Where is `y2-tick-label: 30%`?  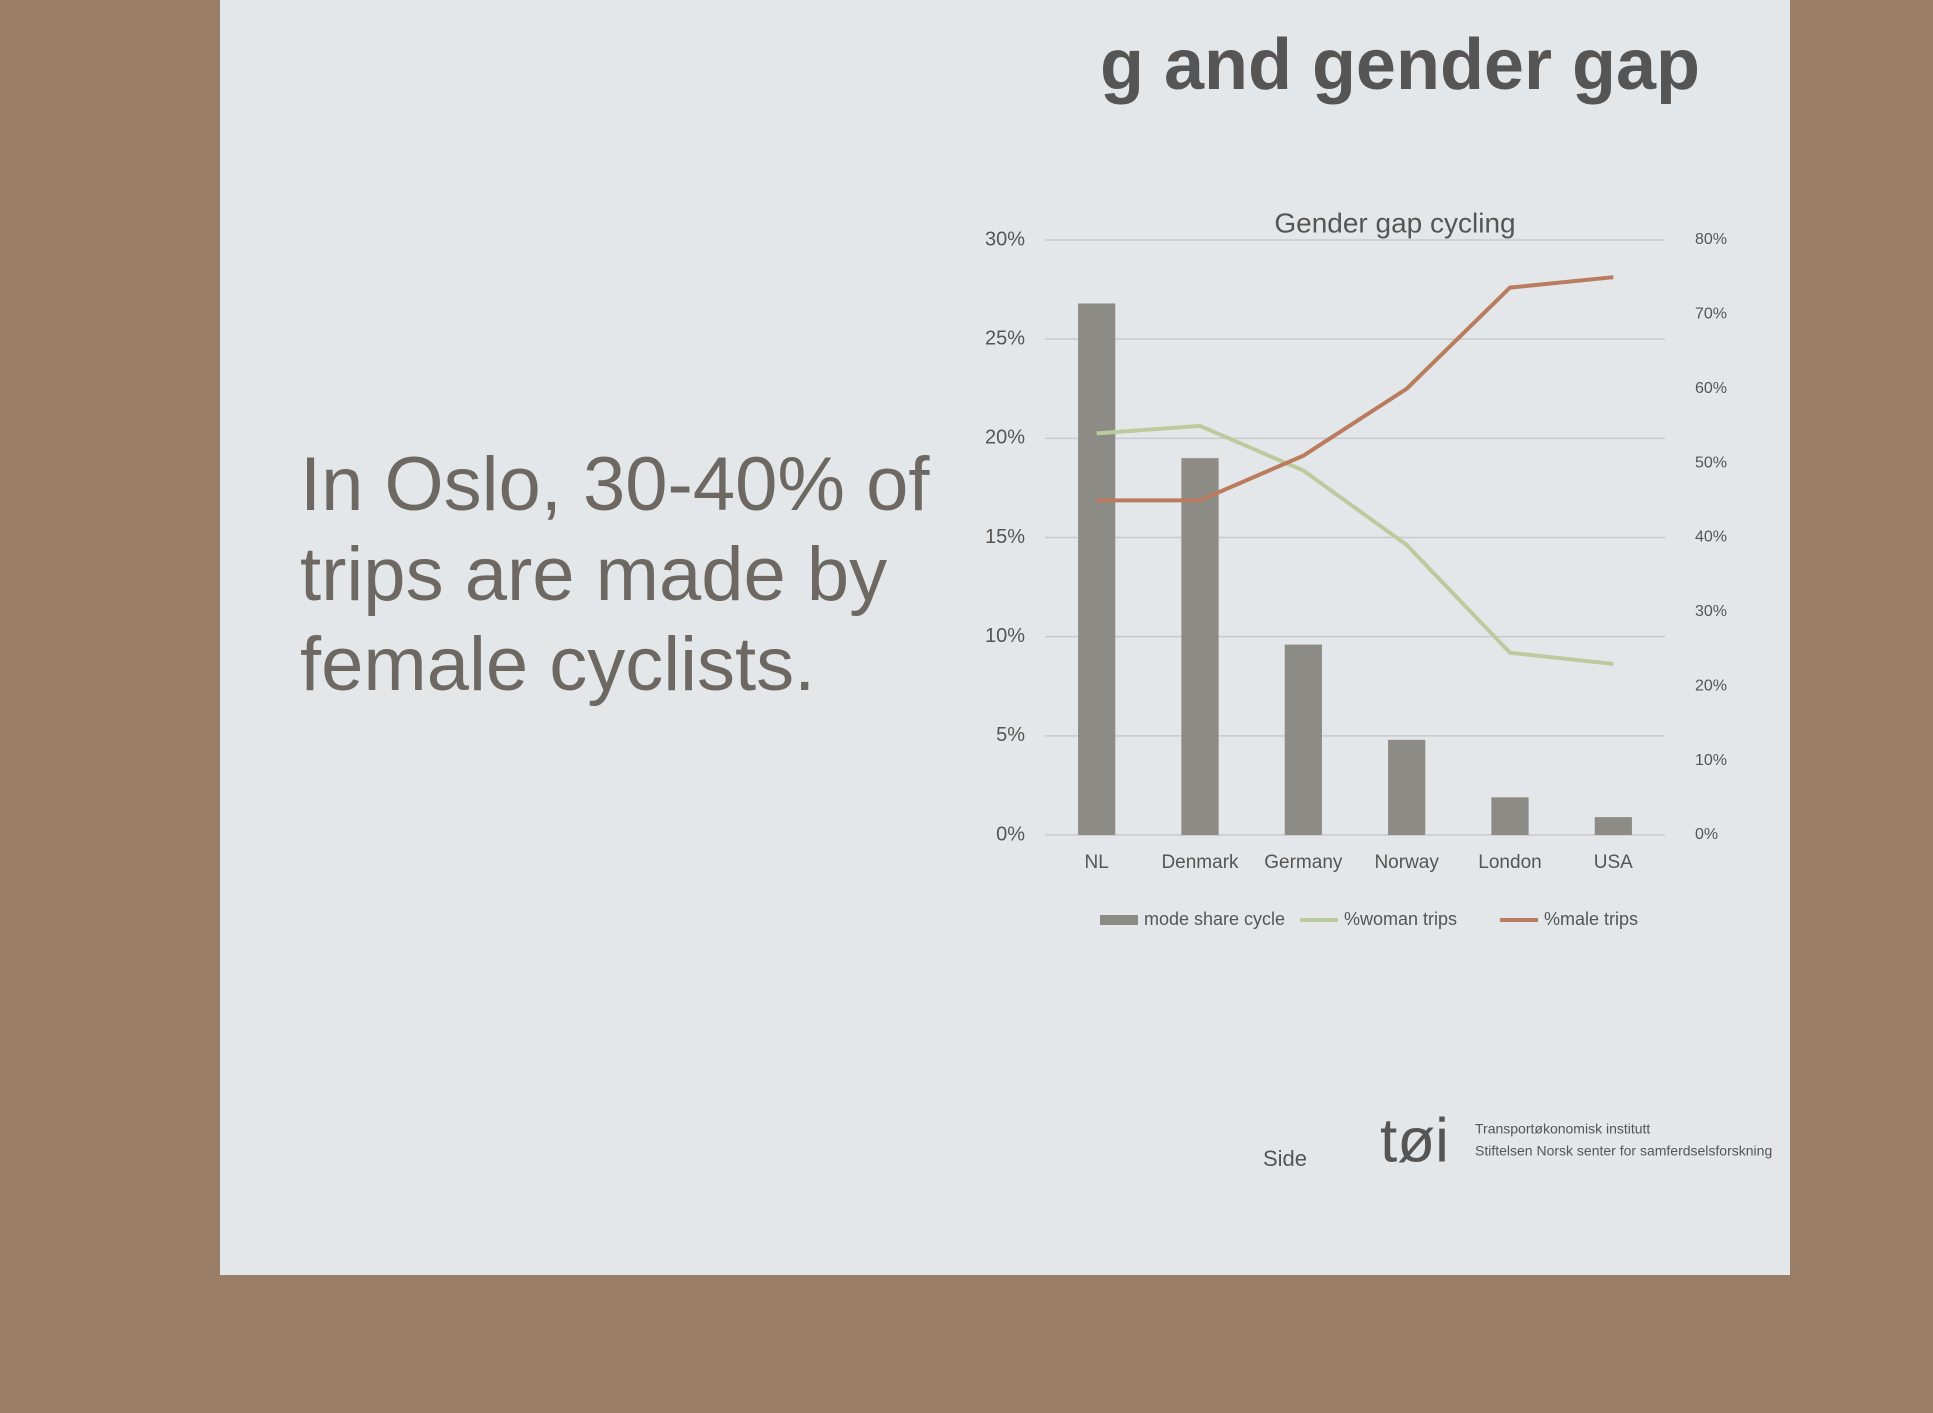 y2-tick-label: 30% is located at coordinates (1711, 611).